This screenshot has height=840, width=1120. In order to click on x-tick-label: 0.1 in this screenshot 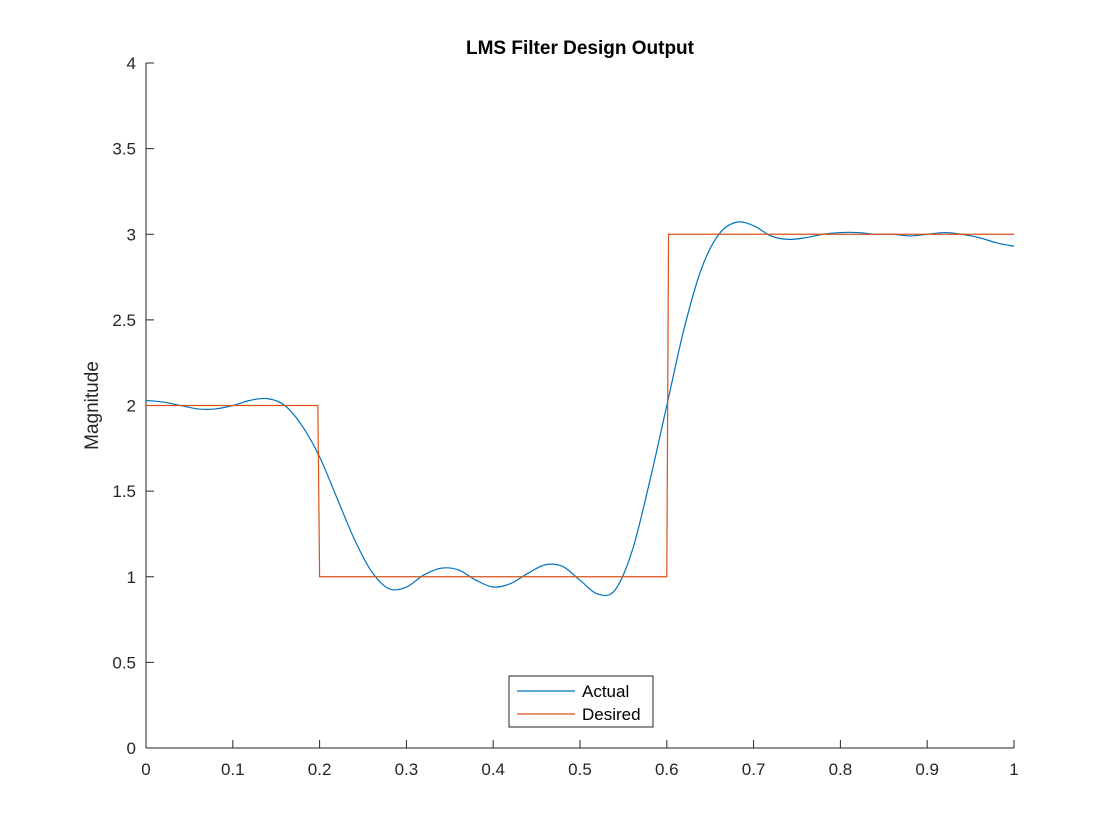, I will do `click(233, 769)`.